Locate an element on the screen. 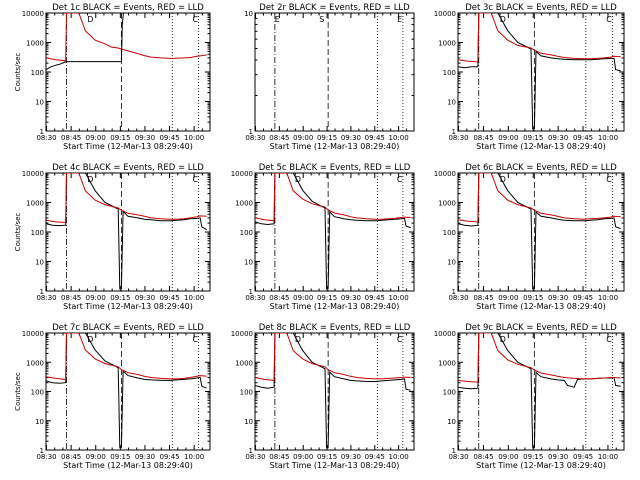 Image resolution: width=640 pixels, height=480 pixels. panel-title: Det 5c BLACK = Events, RED = LLD is located at coordinates (335, 168).